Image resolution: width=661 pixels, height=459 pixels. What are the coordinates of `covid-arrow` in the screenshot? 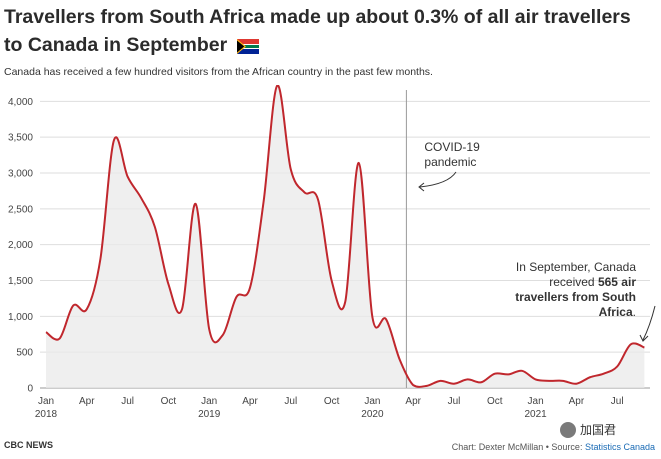 It's located at (438, 179).